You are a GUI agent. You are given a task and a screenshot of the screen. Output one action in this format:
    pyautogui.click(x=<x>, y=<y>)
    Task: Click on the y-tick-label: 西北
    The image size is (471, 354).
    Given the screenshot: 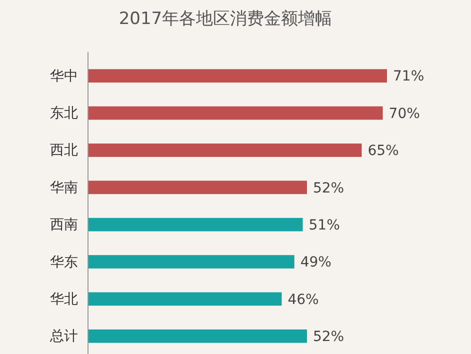 What is the action you would take?
    pyautogui.click(x=64, y=150)
    